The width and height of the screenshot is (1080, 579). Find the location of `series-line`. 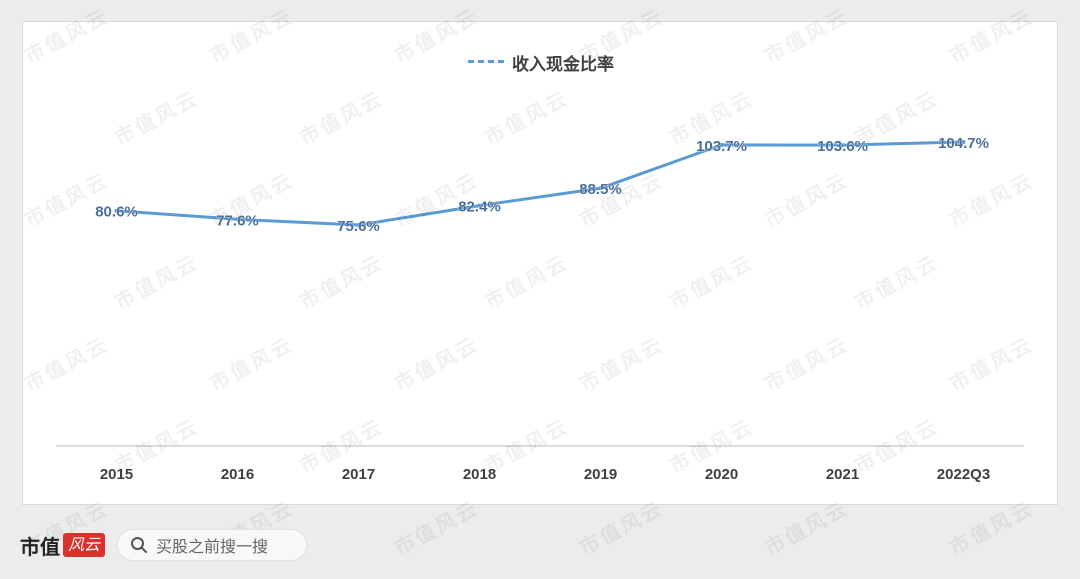

series-line is located at coordinates (540, 183).